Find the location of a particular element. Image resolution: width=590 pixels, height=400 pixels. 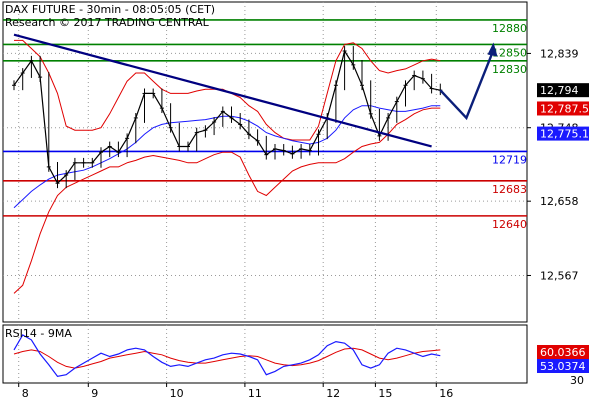

rsi-y-tick-label: 30 is located at coordinates (577, 380).